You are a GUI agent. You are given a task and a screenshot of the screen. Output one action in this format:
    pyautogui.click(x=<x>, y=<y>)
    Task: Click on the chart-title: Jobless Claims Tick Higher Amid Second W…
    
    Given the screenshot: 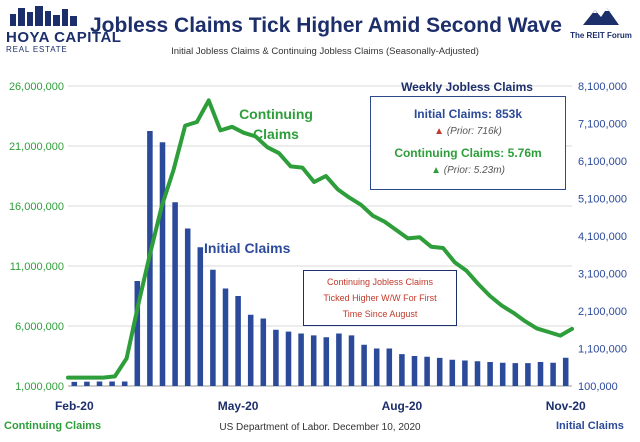 What is the action you would take?
    pyautogui.click(x=326, y=25)
    